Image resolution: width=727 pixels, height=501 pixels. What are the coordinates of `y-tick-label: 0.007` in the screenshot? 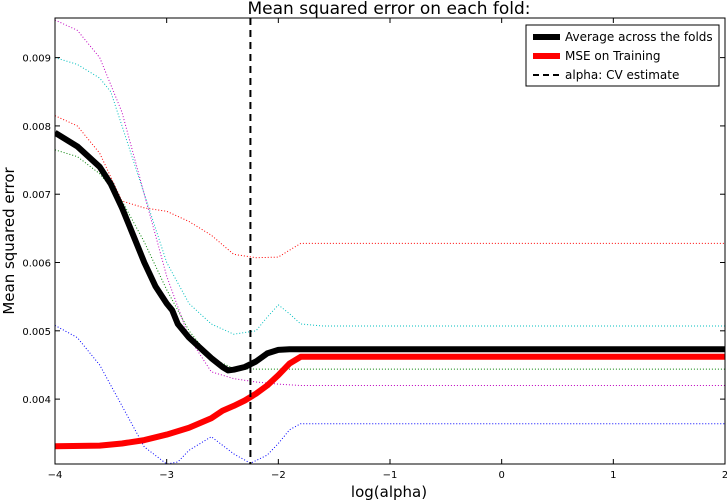 It's located at (36, 195).